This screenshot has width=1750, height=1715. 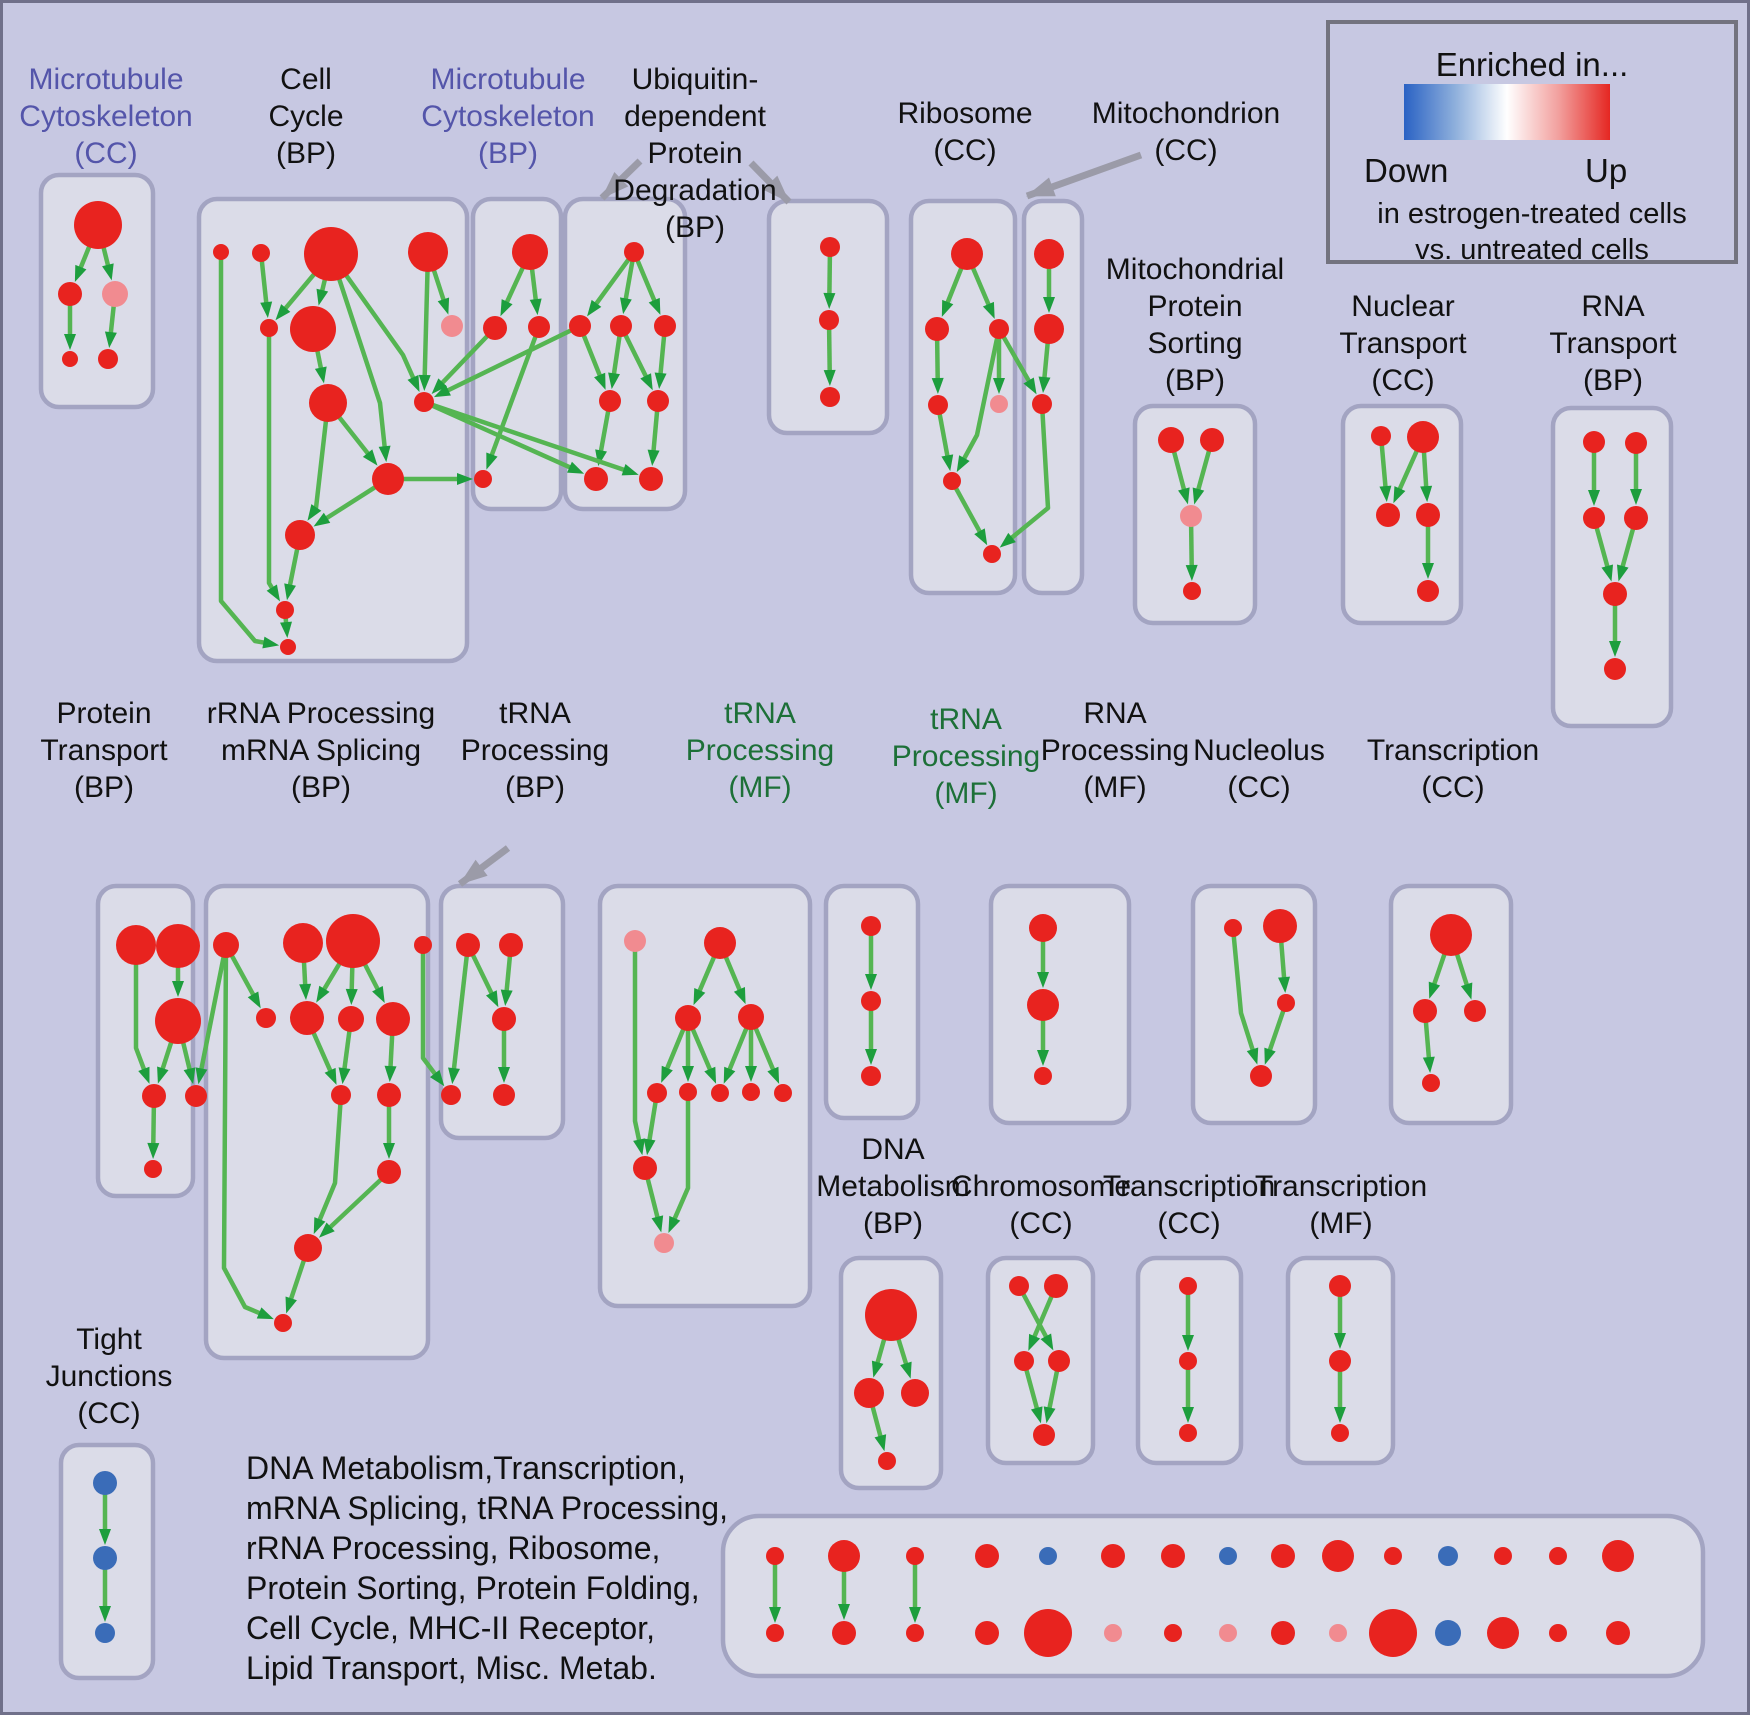 What do you see at coordinates (1507, 112) in the screenshot?
I see `legend-gradient-bar` at bounding box center [1507, 112].